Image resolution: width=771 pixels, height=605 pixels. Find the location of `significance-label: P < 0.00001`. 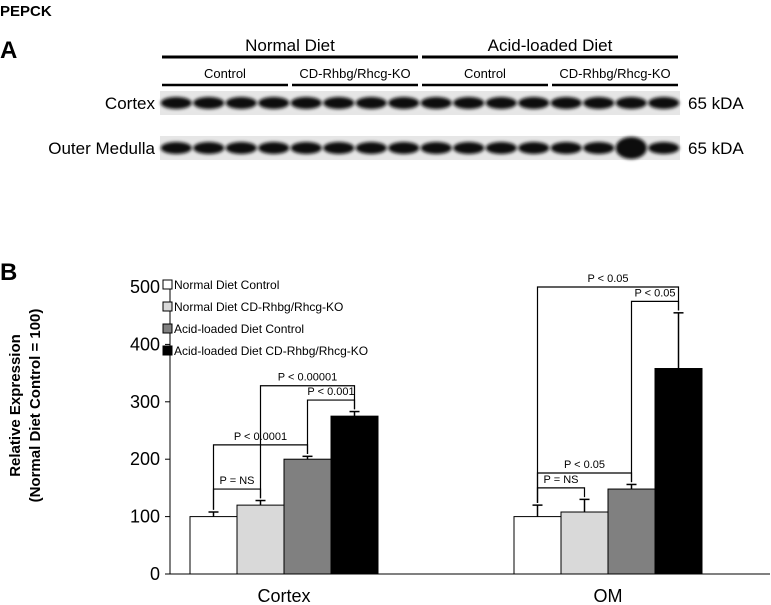

significance-label: P < 0.00001 is located at coordinates (307, 378).